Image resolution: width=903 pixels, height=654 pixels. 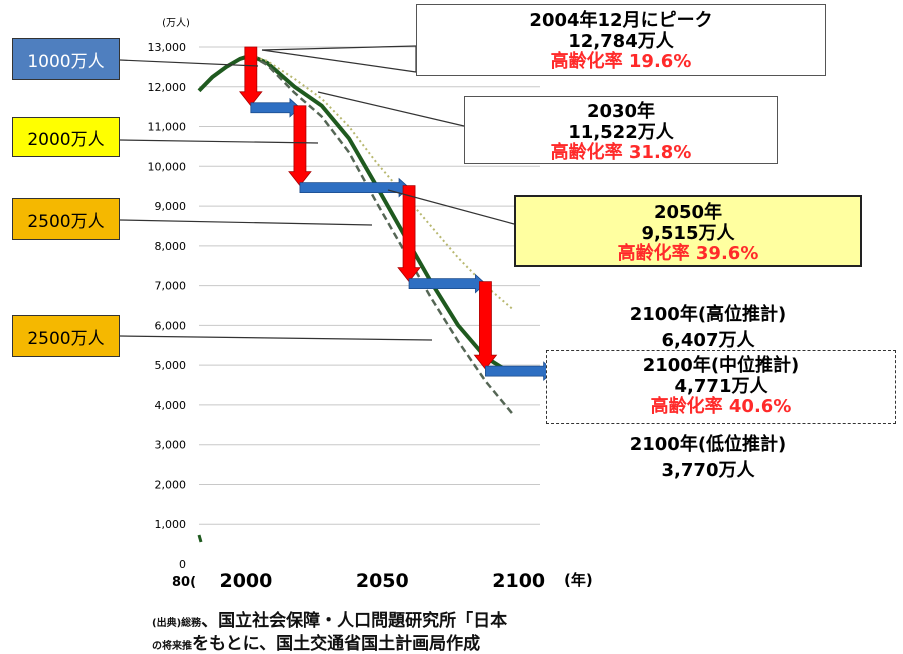 What do you see at coordinates (621, 20) in the screenshot?
I see `peak-title: 2004年12月にピーク` at bounding box center [621, 20].